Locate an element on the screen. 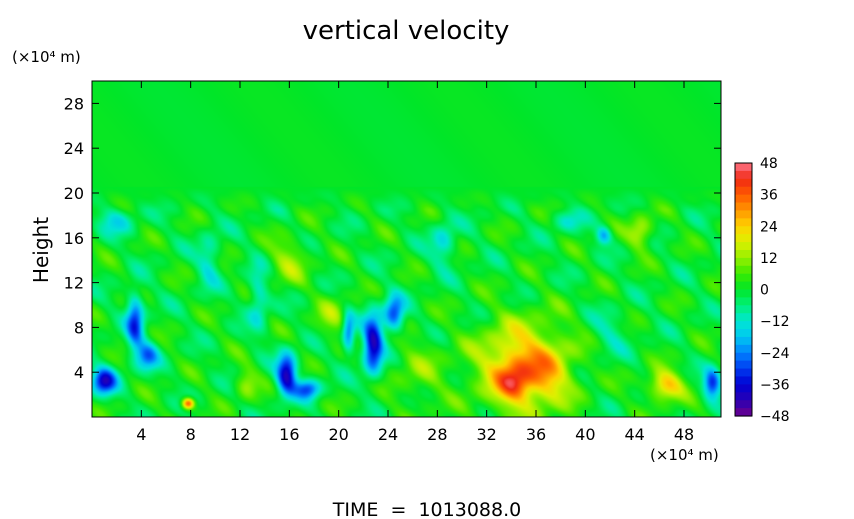  x-tick-label: 12 is located at coordinates (240, 434).